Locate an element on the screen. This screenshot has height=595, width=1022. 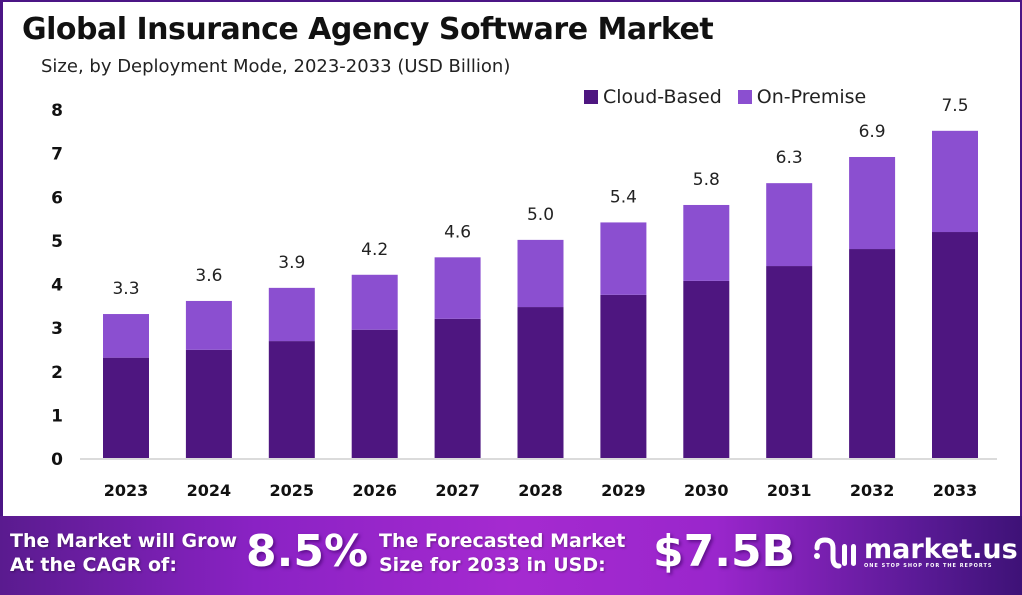
y-tick-label: 2 is located at coordinates (57, 373).